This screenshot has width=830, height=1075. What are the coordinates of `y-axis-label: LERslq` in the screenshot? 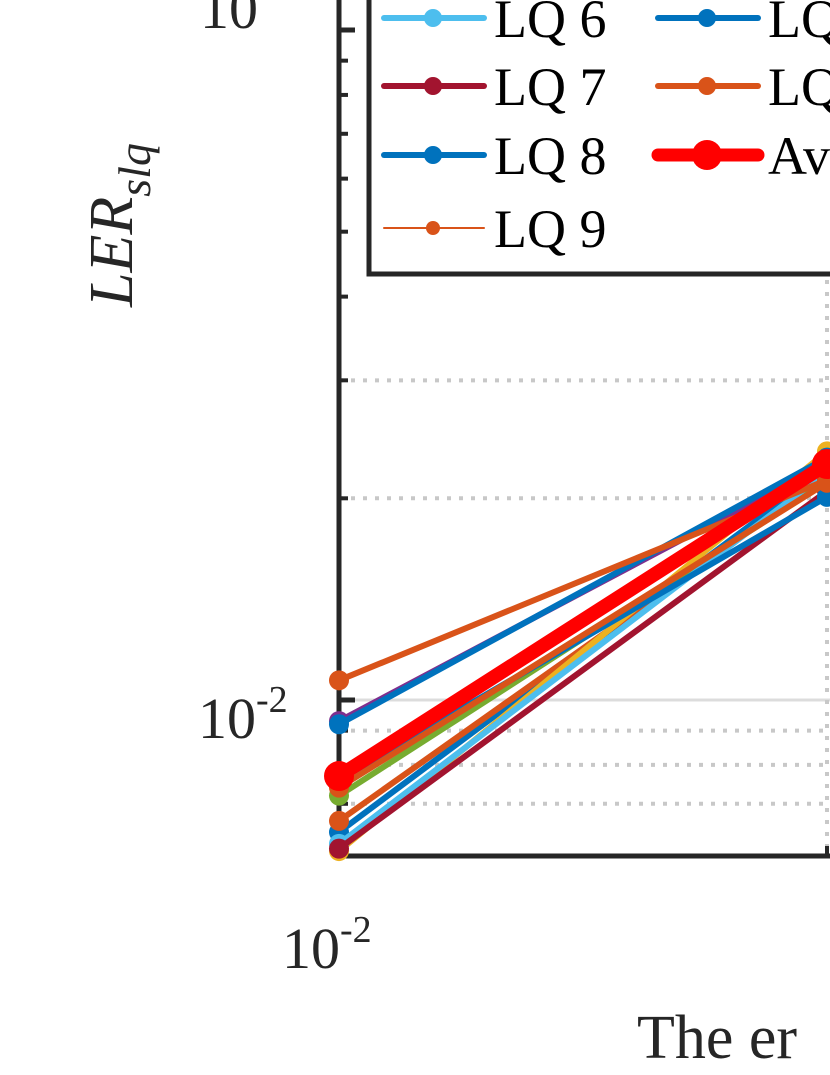 It's located at (119, 225).